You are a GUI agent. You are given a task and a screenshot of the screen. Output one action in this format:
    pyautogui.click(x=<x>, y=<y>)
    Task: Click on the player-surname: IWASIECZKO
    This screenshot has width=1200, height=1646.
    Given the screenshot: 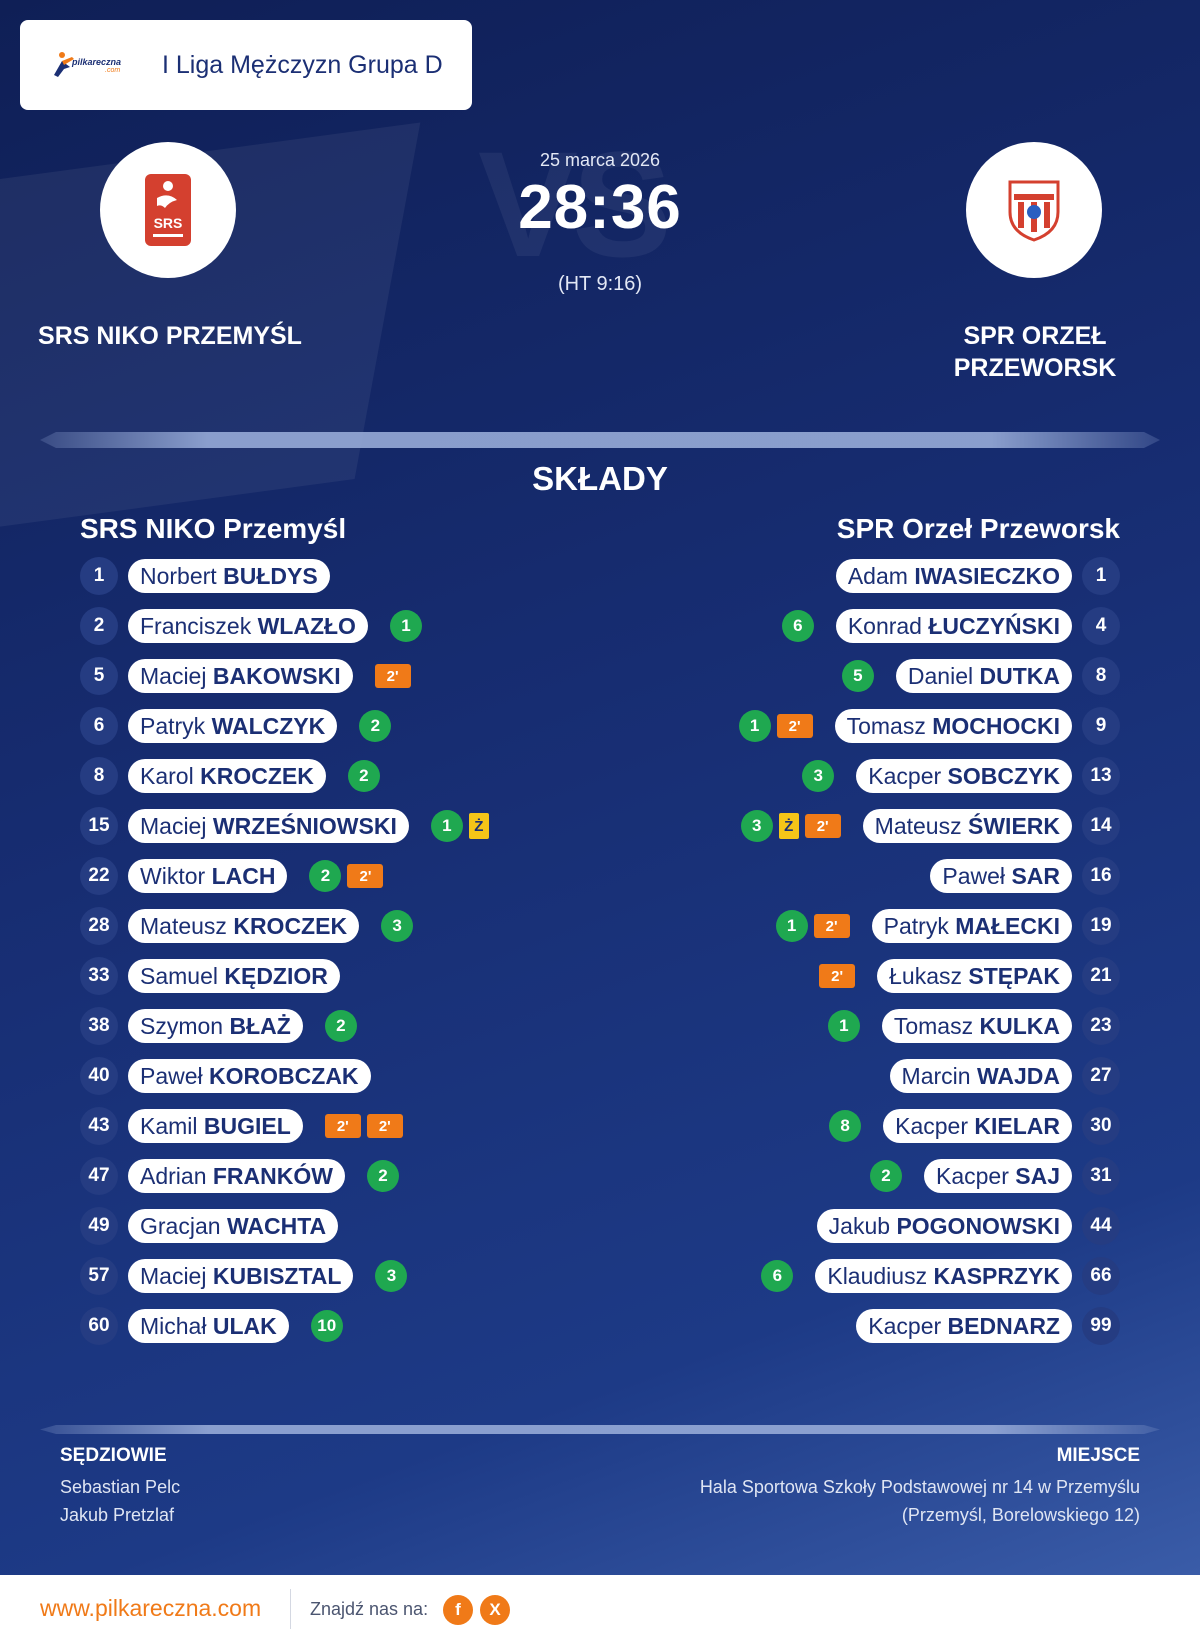 What is the action you would take?
    pyautogui.click(x=987, y=576)
    